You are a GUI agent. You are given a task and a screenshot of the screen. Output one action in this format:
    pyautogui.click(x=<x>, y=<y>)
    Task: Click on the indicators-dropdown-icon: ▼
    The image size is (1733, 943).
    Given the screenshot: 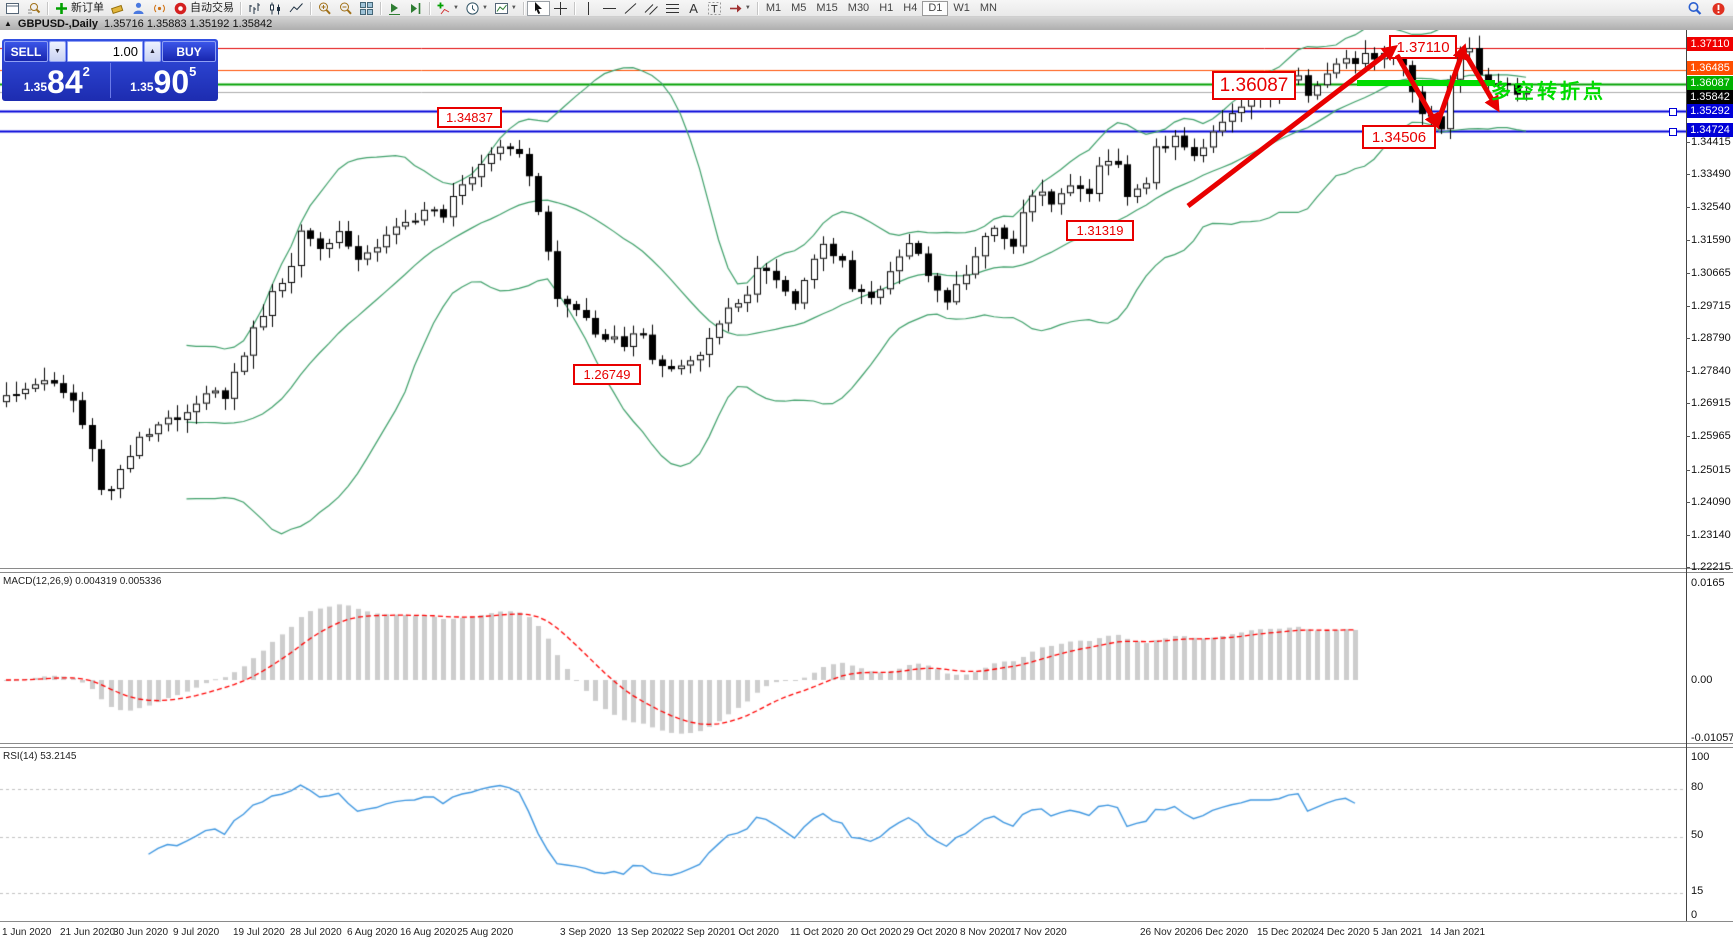 What is the action you would take?
    pyautogui.click(x=456, y=8)
    